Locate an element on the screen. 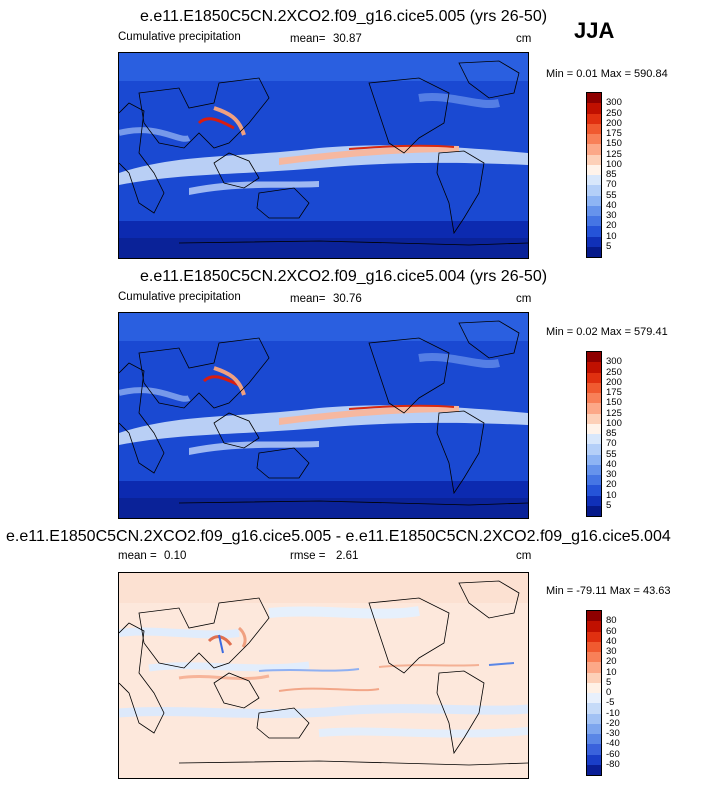 The width and height of the screenshot is (716, 788). colorbar-tick-label: -30 is located at coordinates (613, 733).